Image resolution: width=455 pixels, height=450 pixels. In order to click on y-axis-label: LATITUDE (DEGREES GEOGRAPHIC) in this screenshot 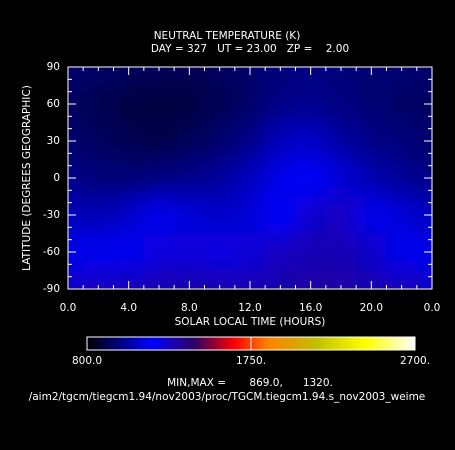, I will do `click(27, 178)`.